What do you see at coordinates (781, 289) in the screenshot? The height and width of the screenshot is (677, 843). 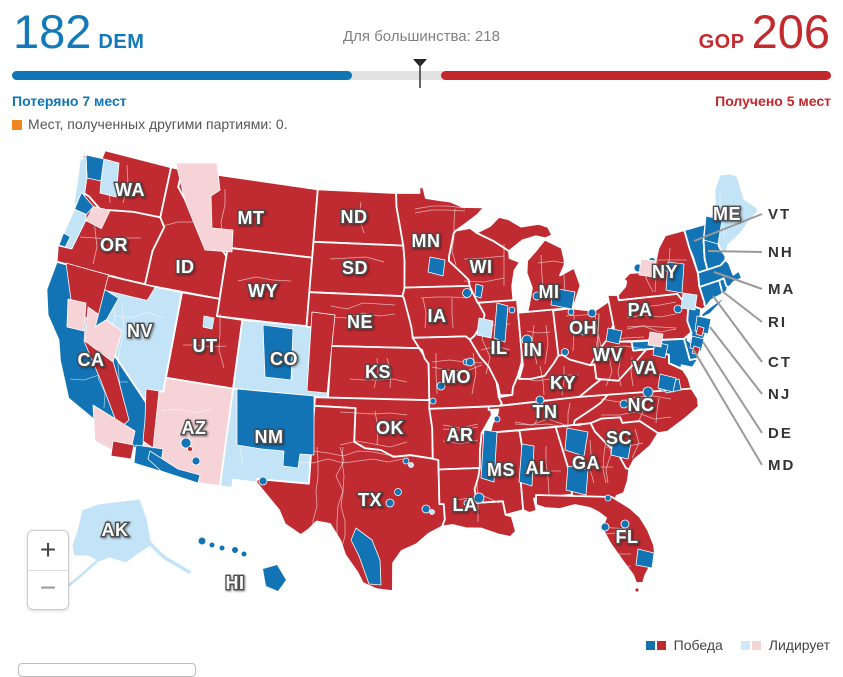 I see `svg-text: MA` at bounding box center [781, 289].